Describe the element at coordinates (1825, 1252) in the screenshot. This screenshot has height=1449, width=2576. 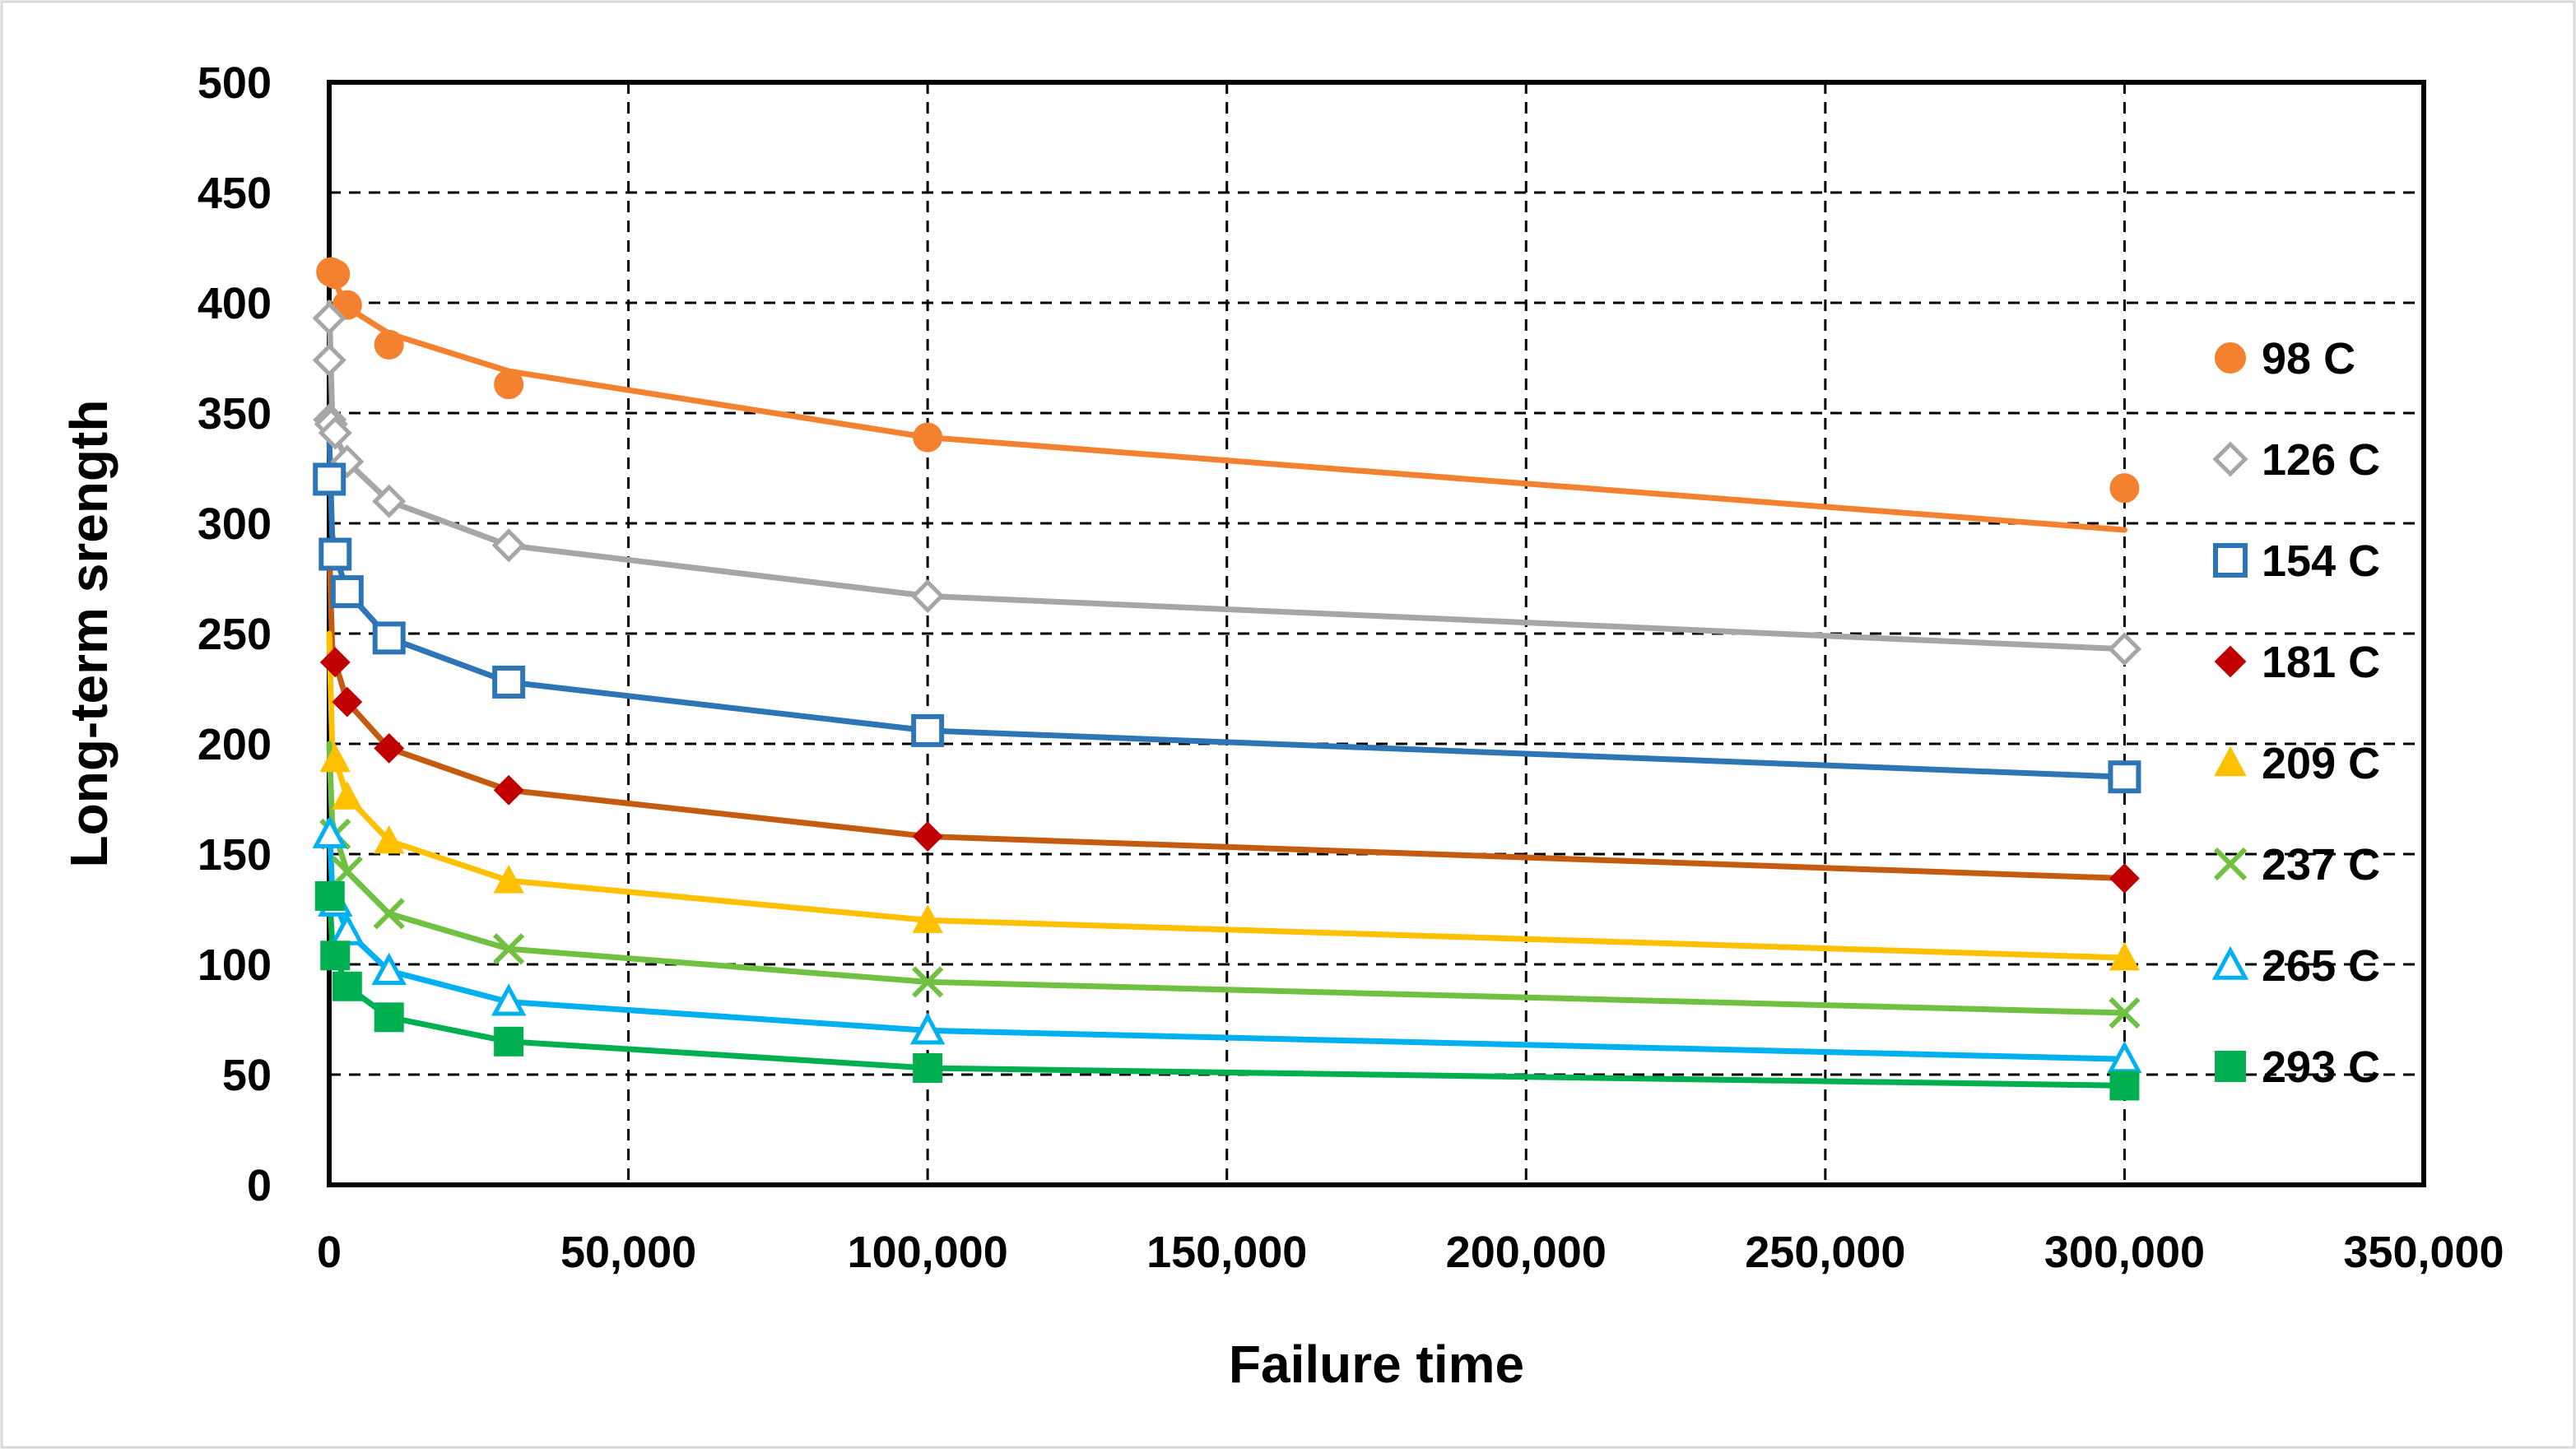
I see `x-tick-label: 250,000` at that location.